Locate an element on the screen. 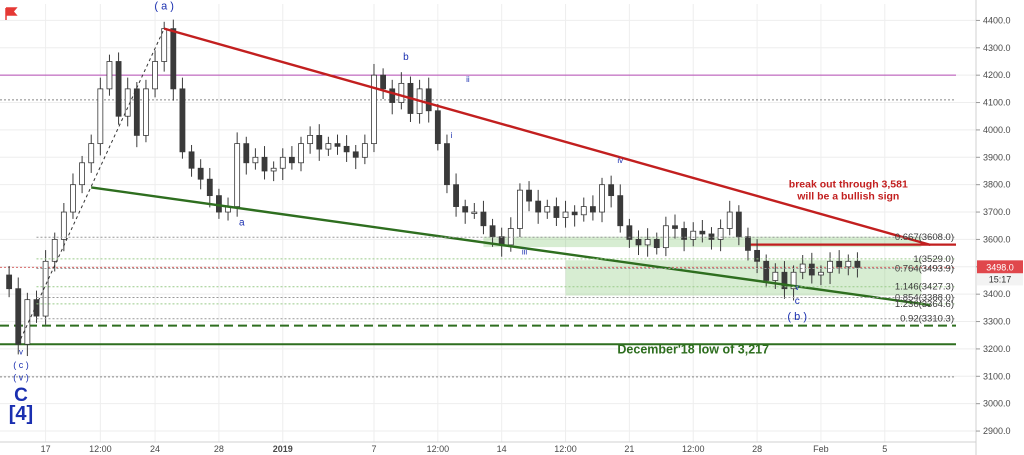 Image resolution: width=1024 pixels, height=455 pixels. time-tick-label: 7 is located at coordinates (373, 449).